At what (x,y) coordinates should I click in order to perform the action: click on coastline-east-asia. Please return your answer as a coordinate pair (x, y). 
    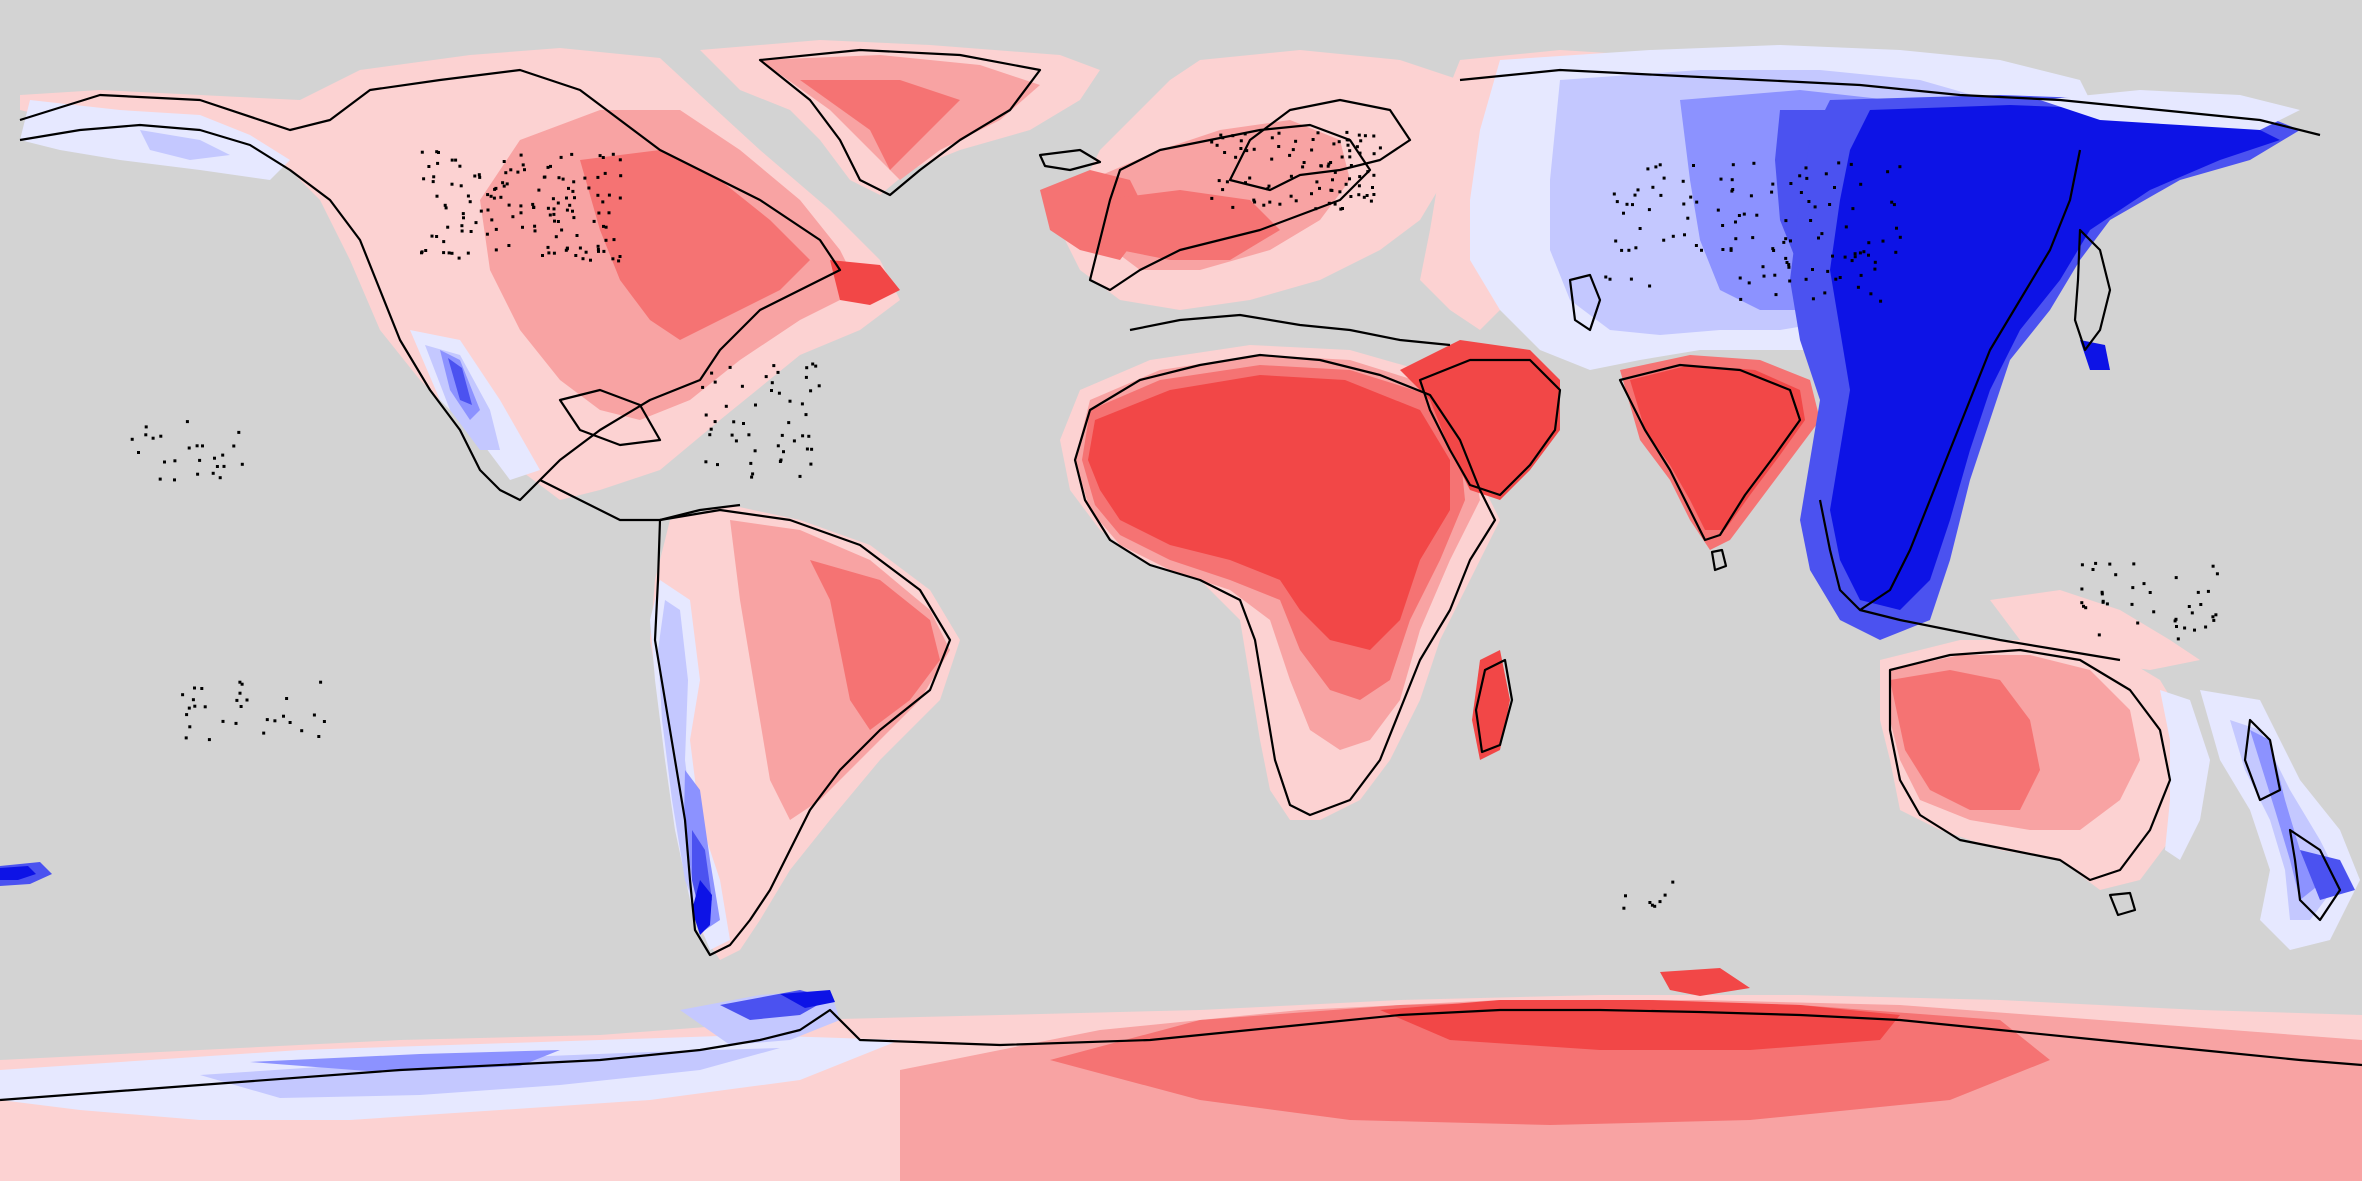
    Looking at the image, I should click on (1950, 380).